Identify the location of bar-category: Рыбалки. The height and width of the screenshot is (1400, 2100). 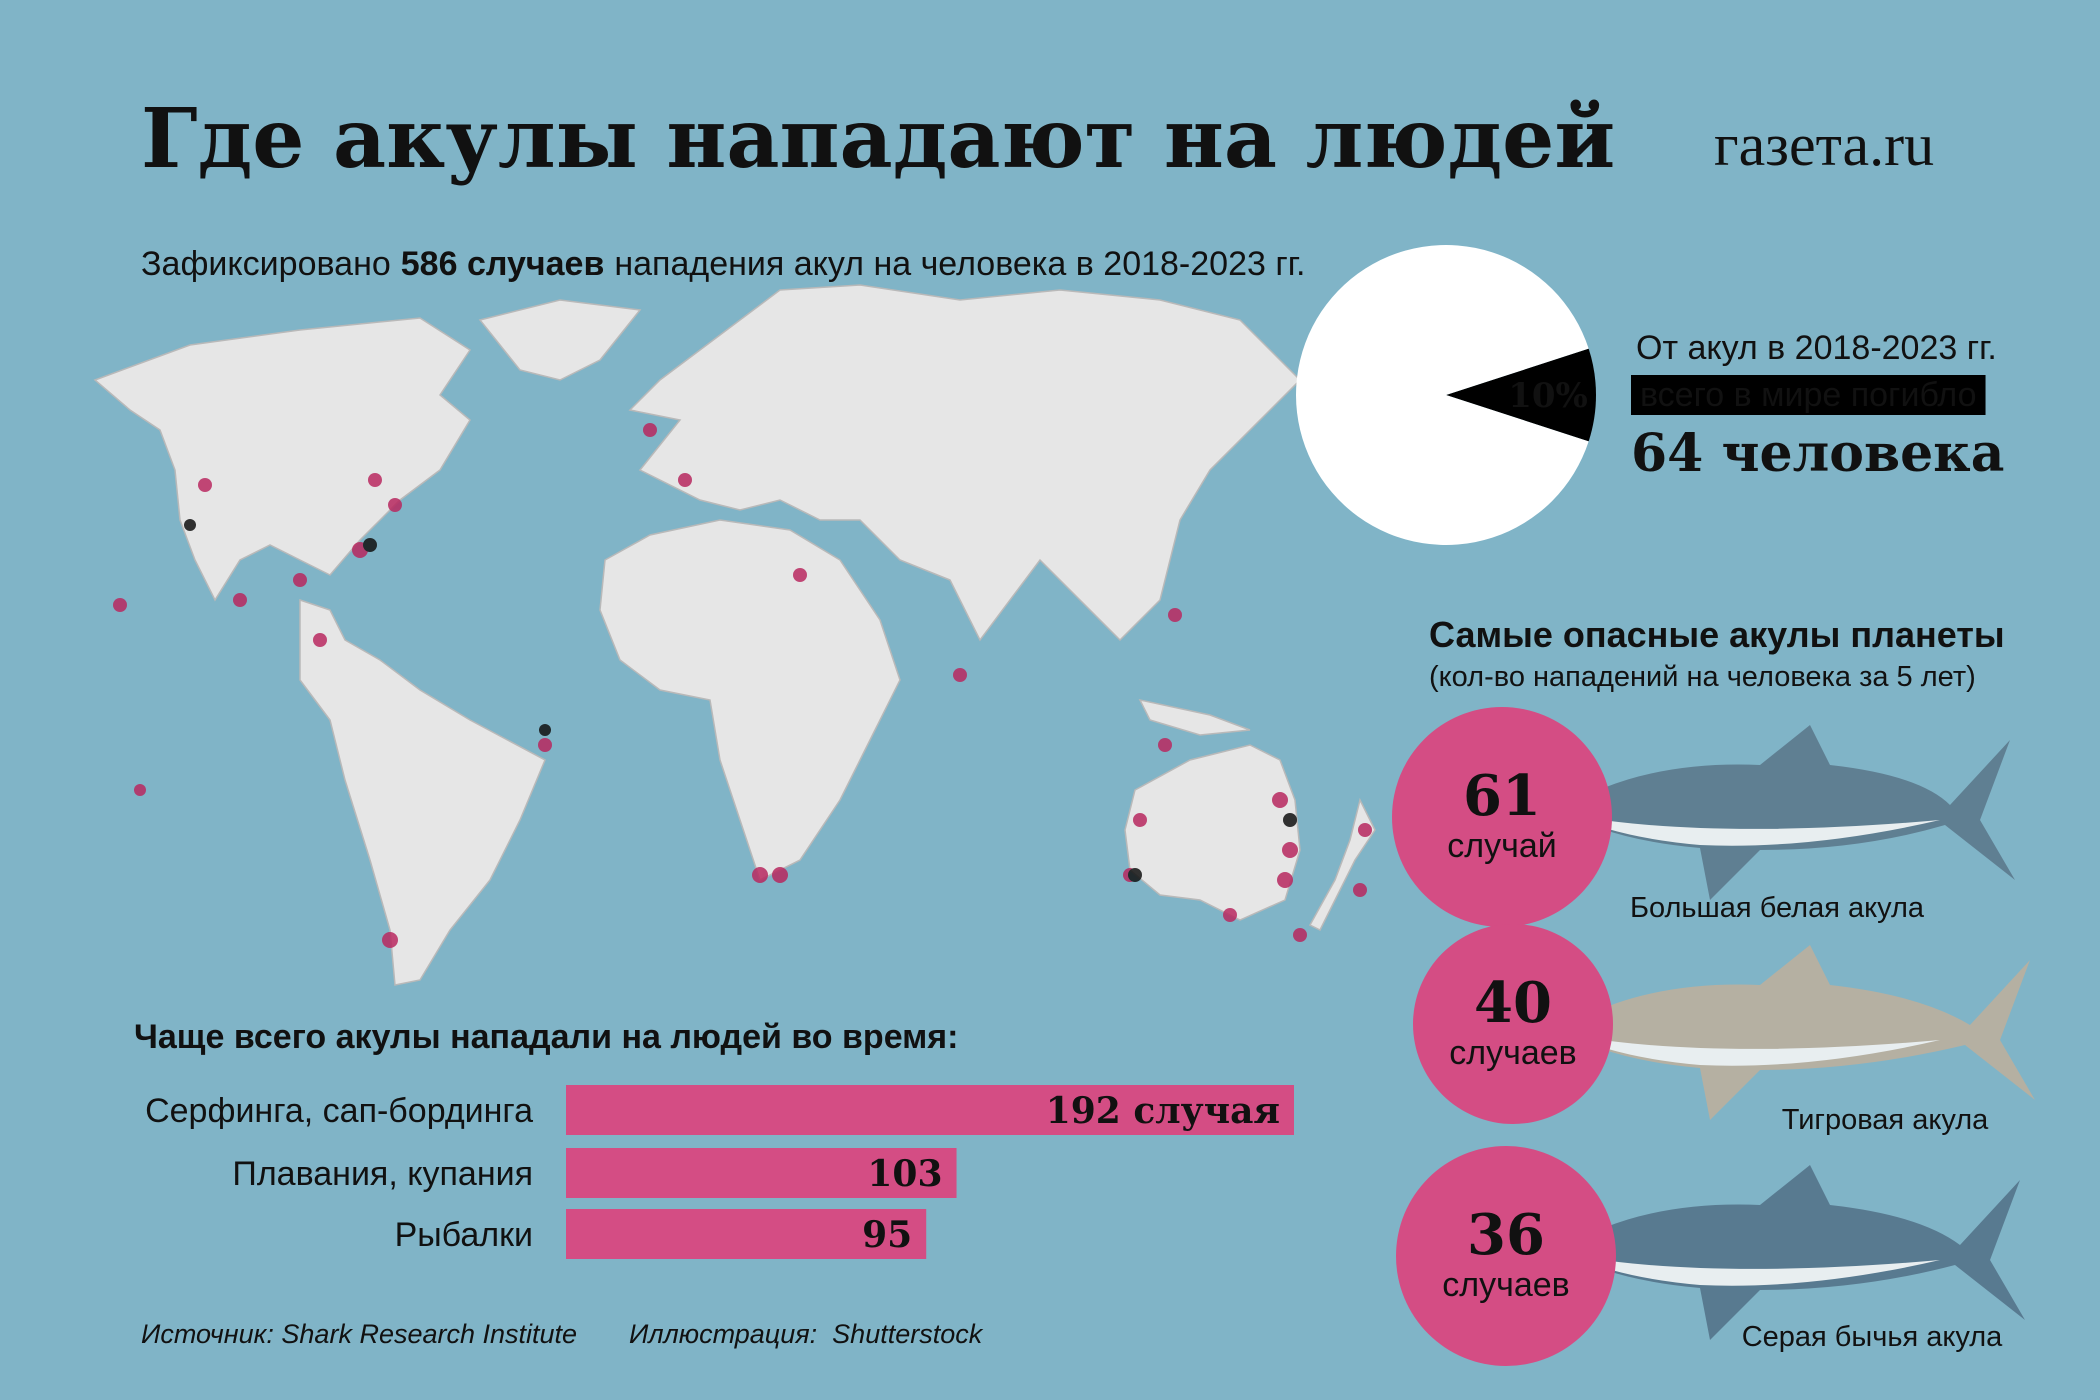
(464, 1235).